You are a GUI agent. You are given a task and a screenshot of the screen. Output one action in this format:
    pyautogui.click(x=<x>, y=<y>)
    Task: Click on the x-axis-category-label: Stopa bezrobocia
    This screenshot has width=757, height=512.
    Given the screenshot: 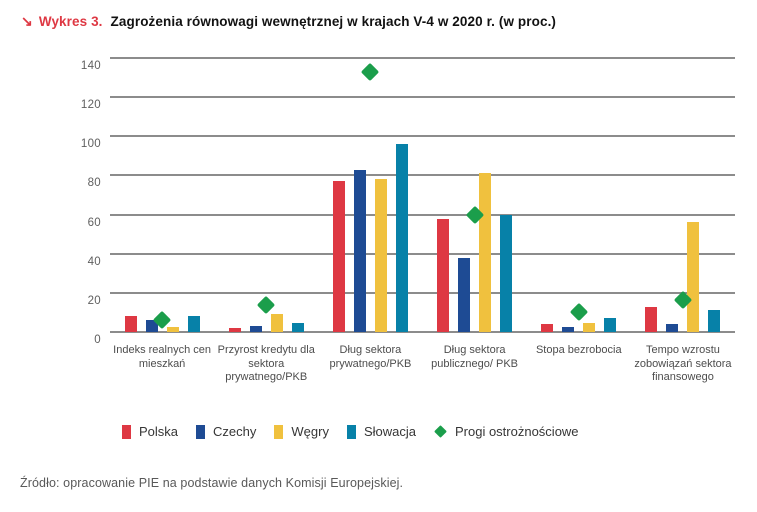 What is the action you would take?
    pyautogui.click(x=578, y=350)
    